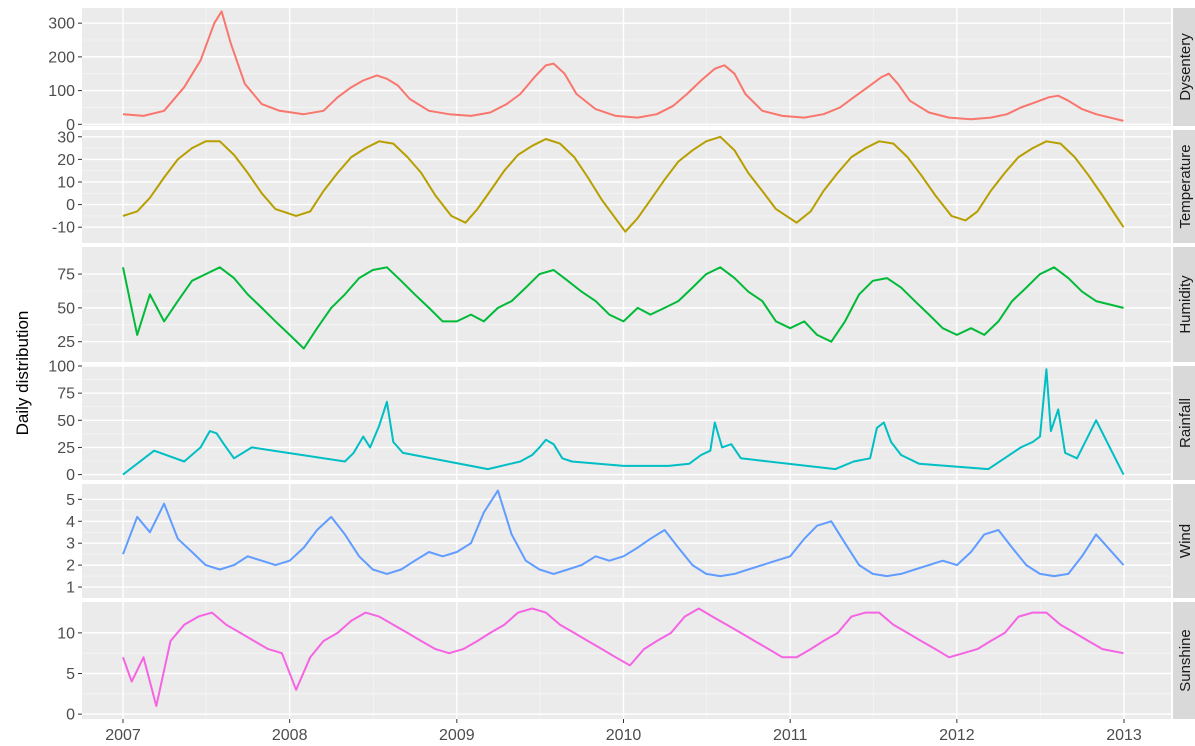 Image resolution: width=1195 pixels, height=746 pixels. I want to click on facet-strip-label: Wind, so click(1185, 541).